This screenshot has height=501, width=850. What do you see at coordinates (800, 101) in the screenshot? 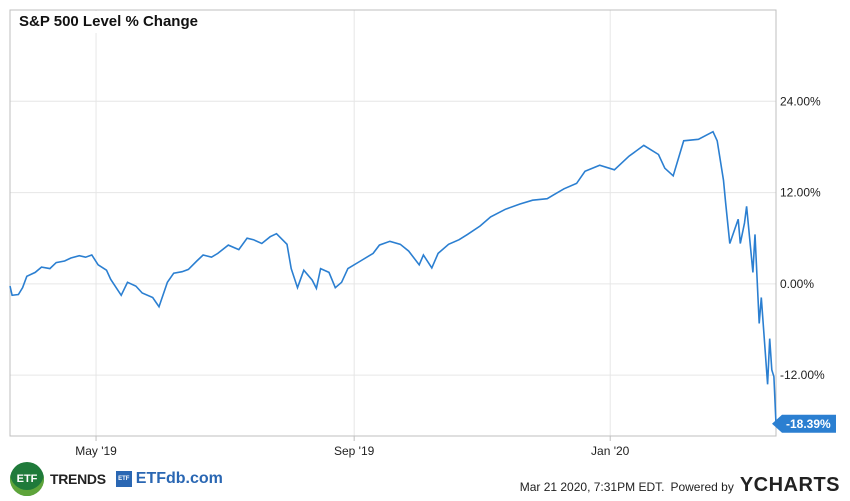
I see `y-tick-label: 24.00%` at bounding box center [800, 101].